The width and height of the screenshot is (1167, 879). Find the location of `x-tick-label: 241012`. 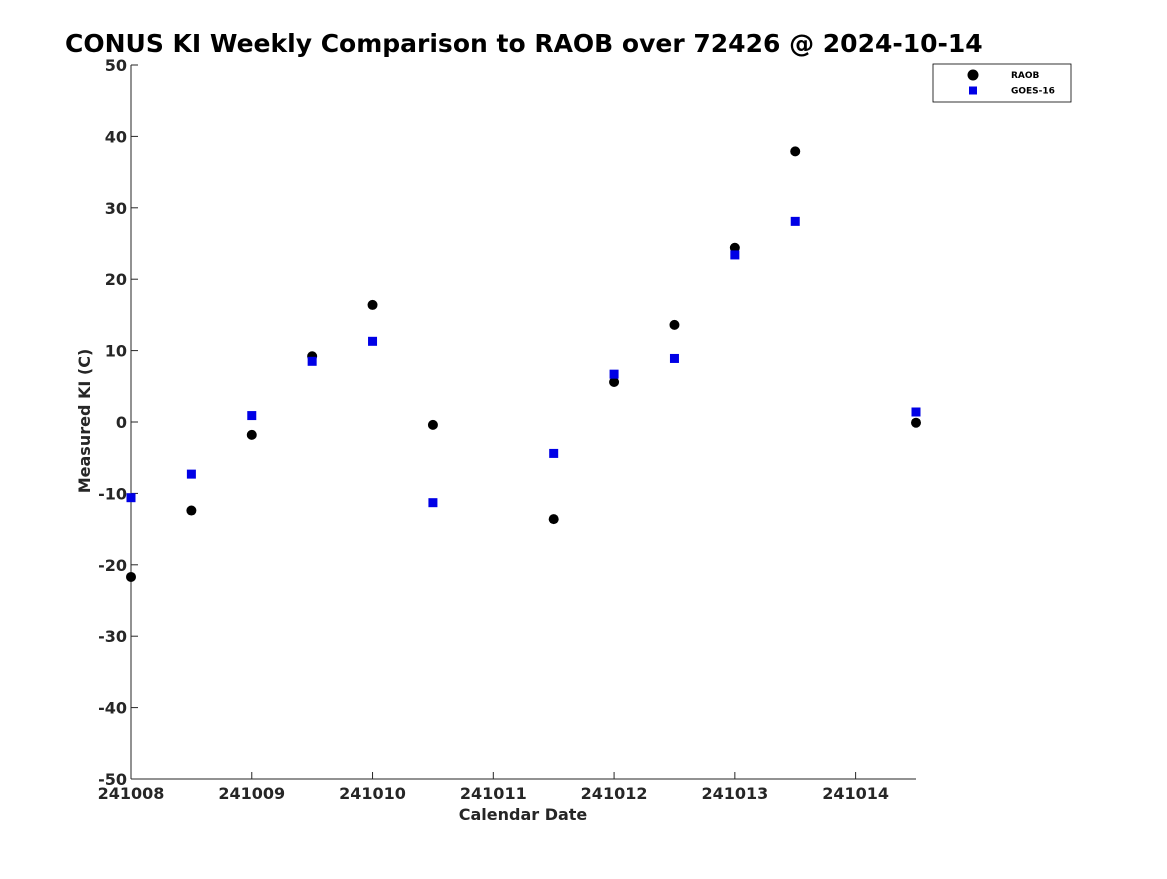

x-tick-label: 241012 is located at coordinates (614, 793).